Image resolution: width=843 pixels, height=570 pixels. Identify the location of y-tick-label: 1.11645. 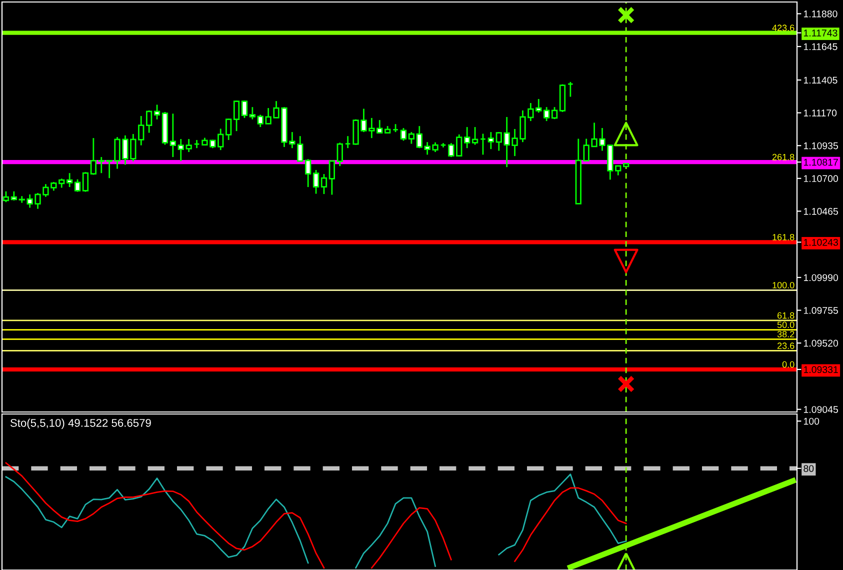
(821, 46).